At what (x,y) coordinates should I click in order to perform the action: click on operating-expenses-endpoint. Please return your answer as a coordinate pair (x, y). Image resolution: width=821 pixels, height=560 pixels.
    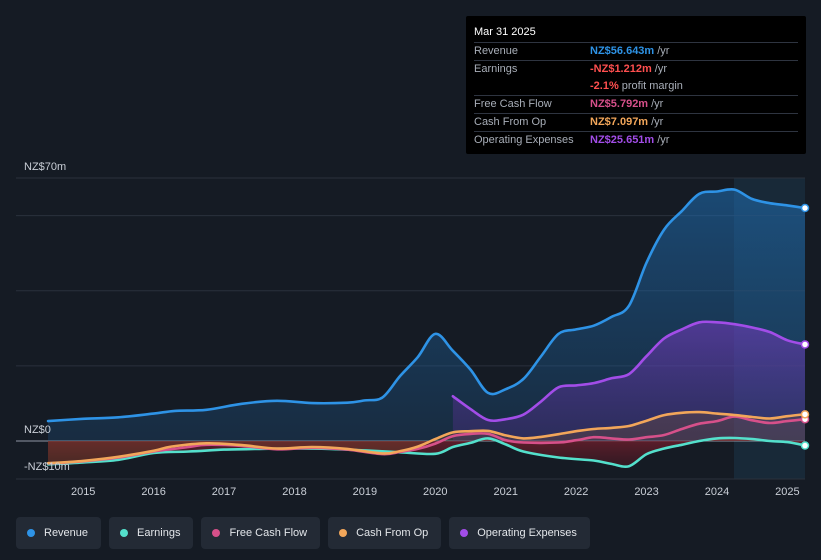
    Looking at the image, I should click on (805, 344).